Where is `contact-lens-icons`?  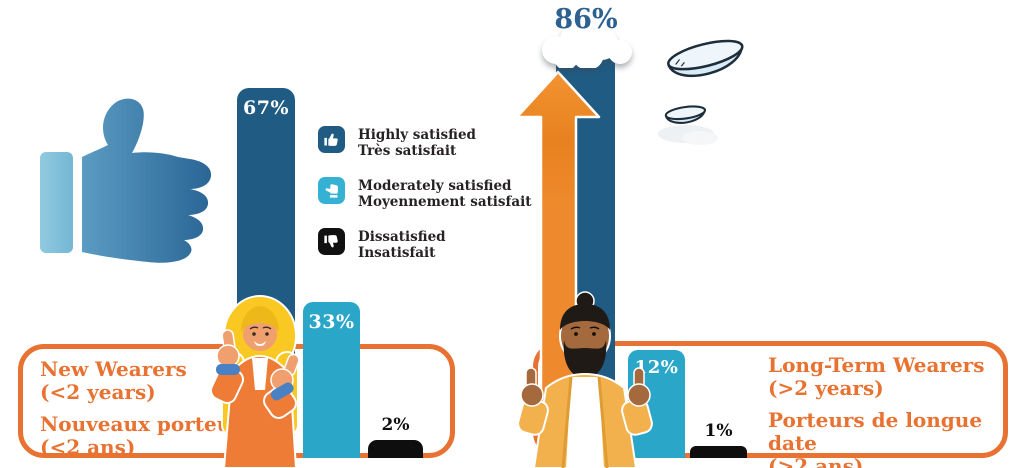 contact-lens-icons is located at coordinates (701, 92).